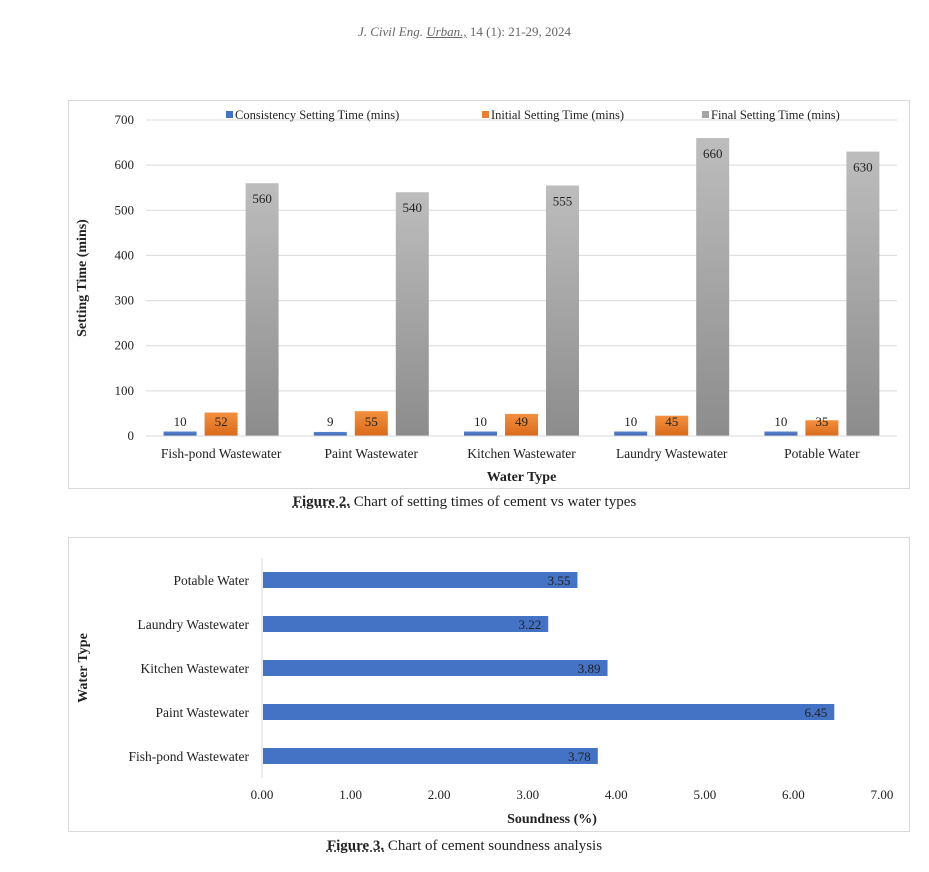 The width and height of the screenshot is (929, 872). What do you see at coordinates (616, 794) in the screenshot?
I see `x-tick-label: 4.00` at bounding box center [616, 794].